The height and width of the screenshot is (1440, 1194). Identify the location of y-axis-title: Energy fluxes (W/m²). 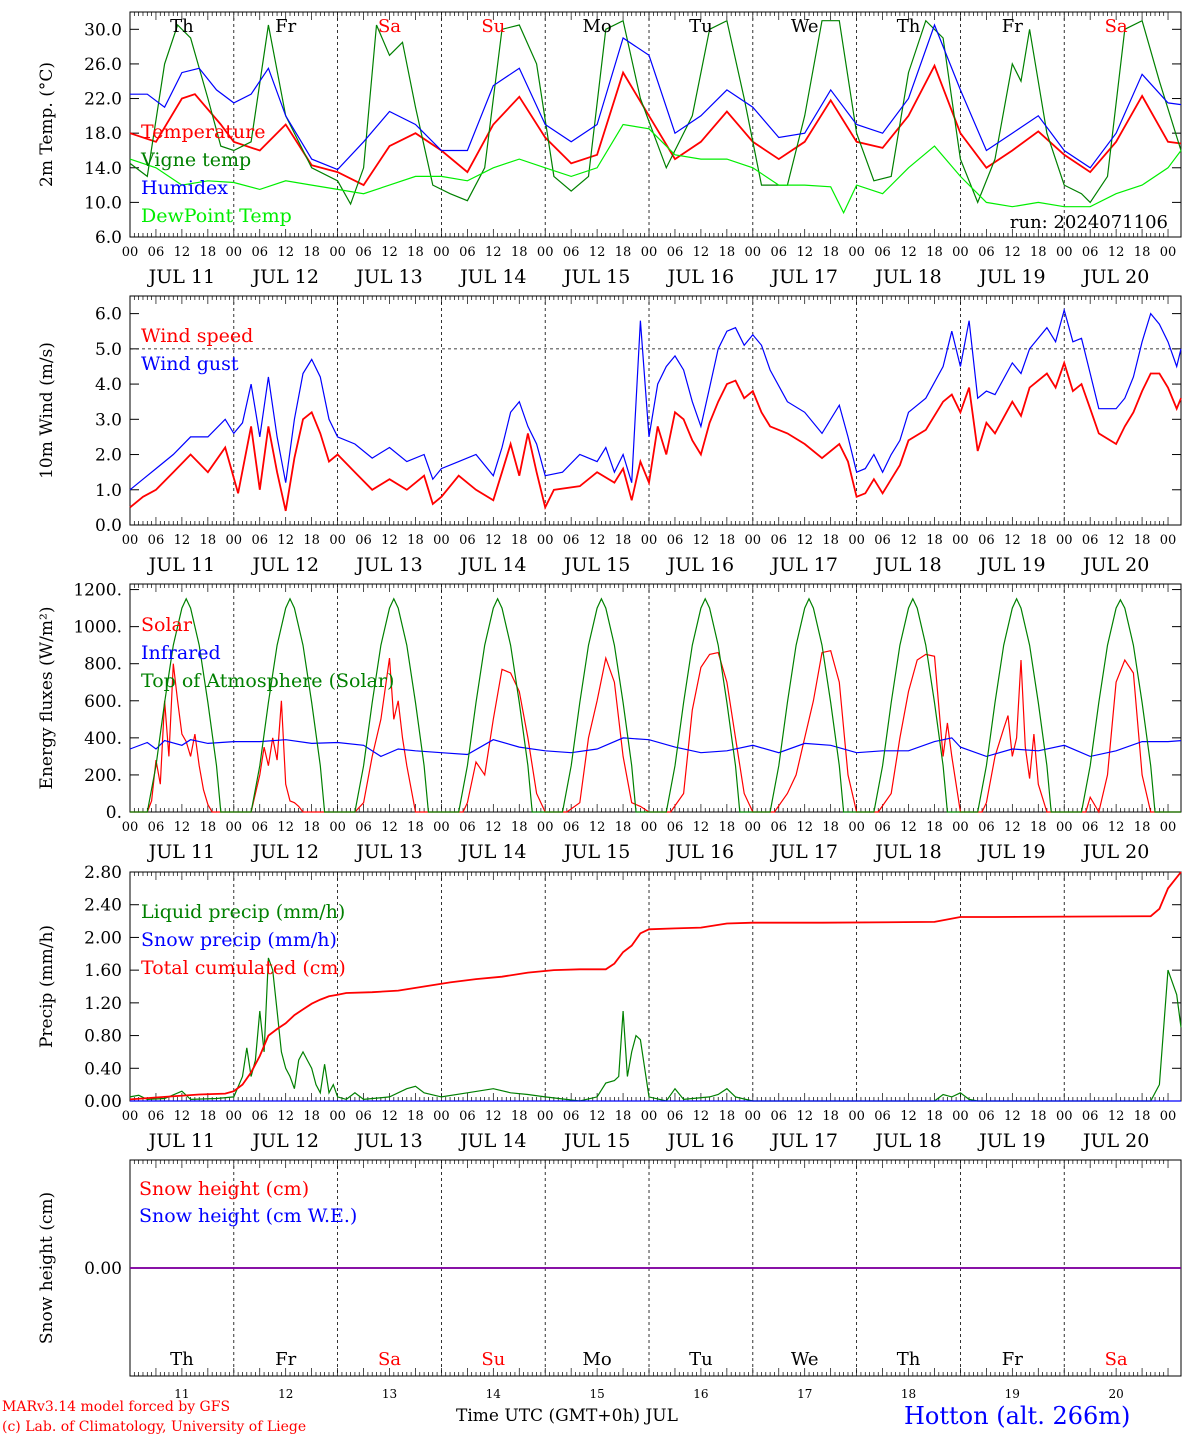
(47, 698).